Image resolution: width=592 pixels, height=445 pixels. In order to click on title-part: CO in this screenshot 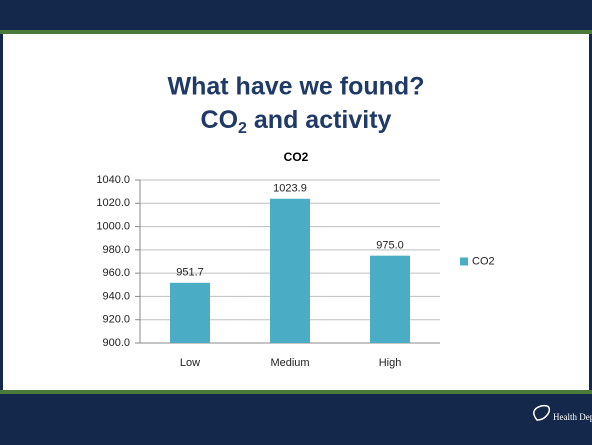, I will do `click(220, 120)`.